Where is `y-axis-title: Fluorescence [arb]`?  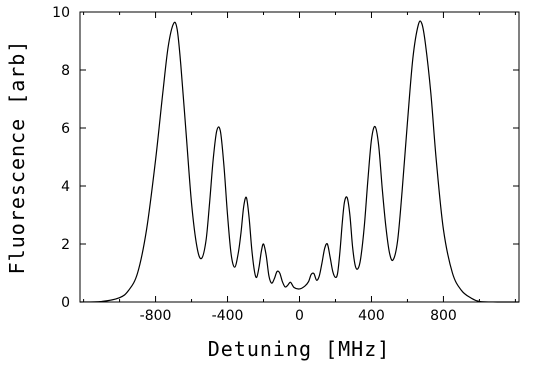 y-axis-title: Fluorescence [arb] is located at coordinates (17, 157).